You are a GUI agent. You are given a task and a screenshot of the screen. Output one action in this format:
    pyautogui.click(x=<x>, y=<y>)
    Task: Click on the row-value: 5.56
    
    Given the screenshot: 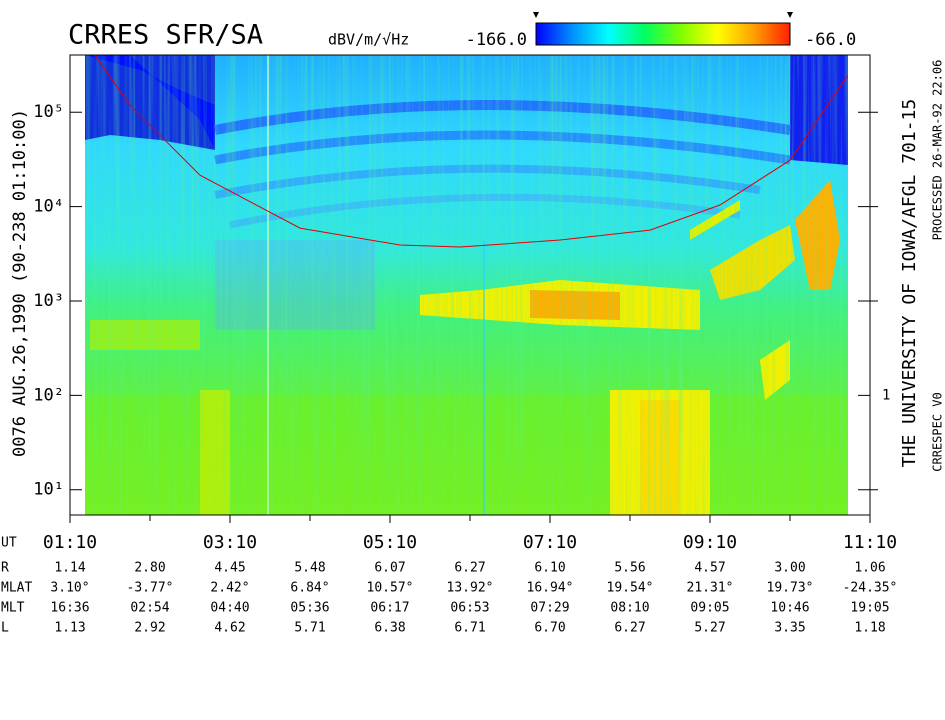 What is the action you would take?
    pyautogui.click(x=629, y=568)
    